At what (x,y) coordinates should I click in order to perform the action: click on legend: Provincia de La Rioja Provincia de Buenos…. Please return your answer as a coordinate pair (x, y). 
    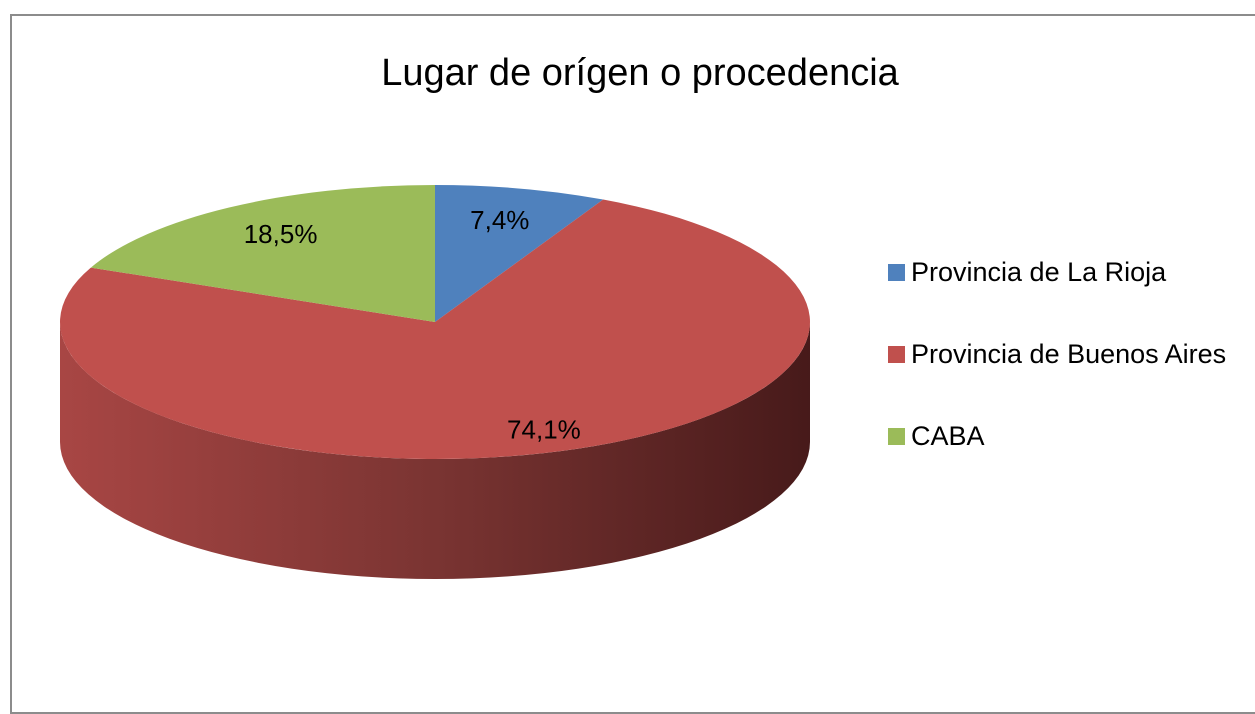
    Looking at the image, I should click on (1060, 354).